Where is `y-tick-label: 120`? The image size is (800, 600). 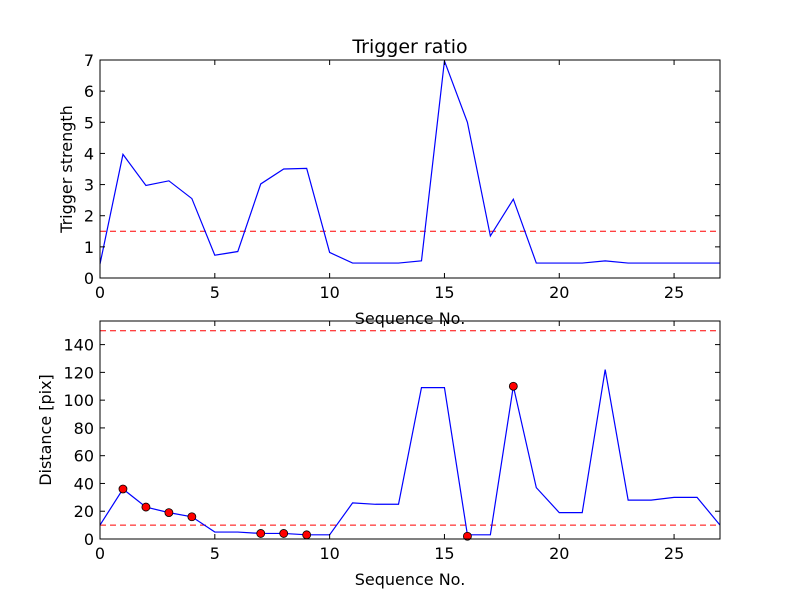
y-tick-label: 120 is located at coordinates (78, 372).